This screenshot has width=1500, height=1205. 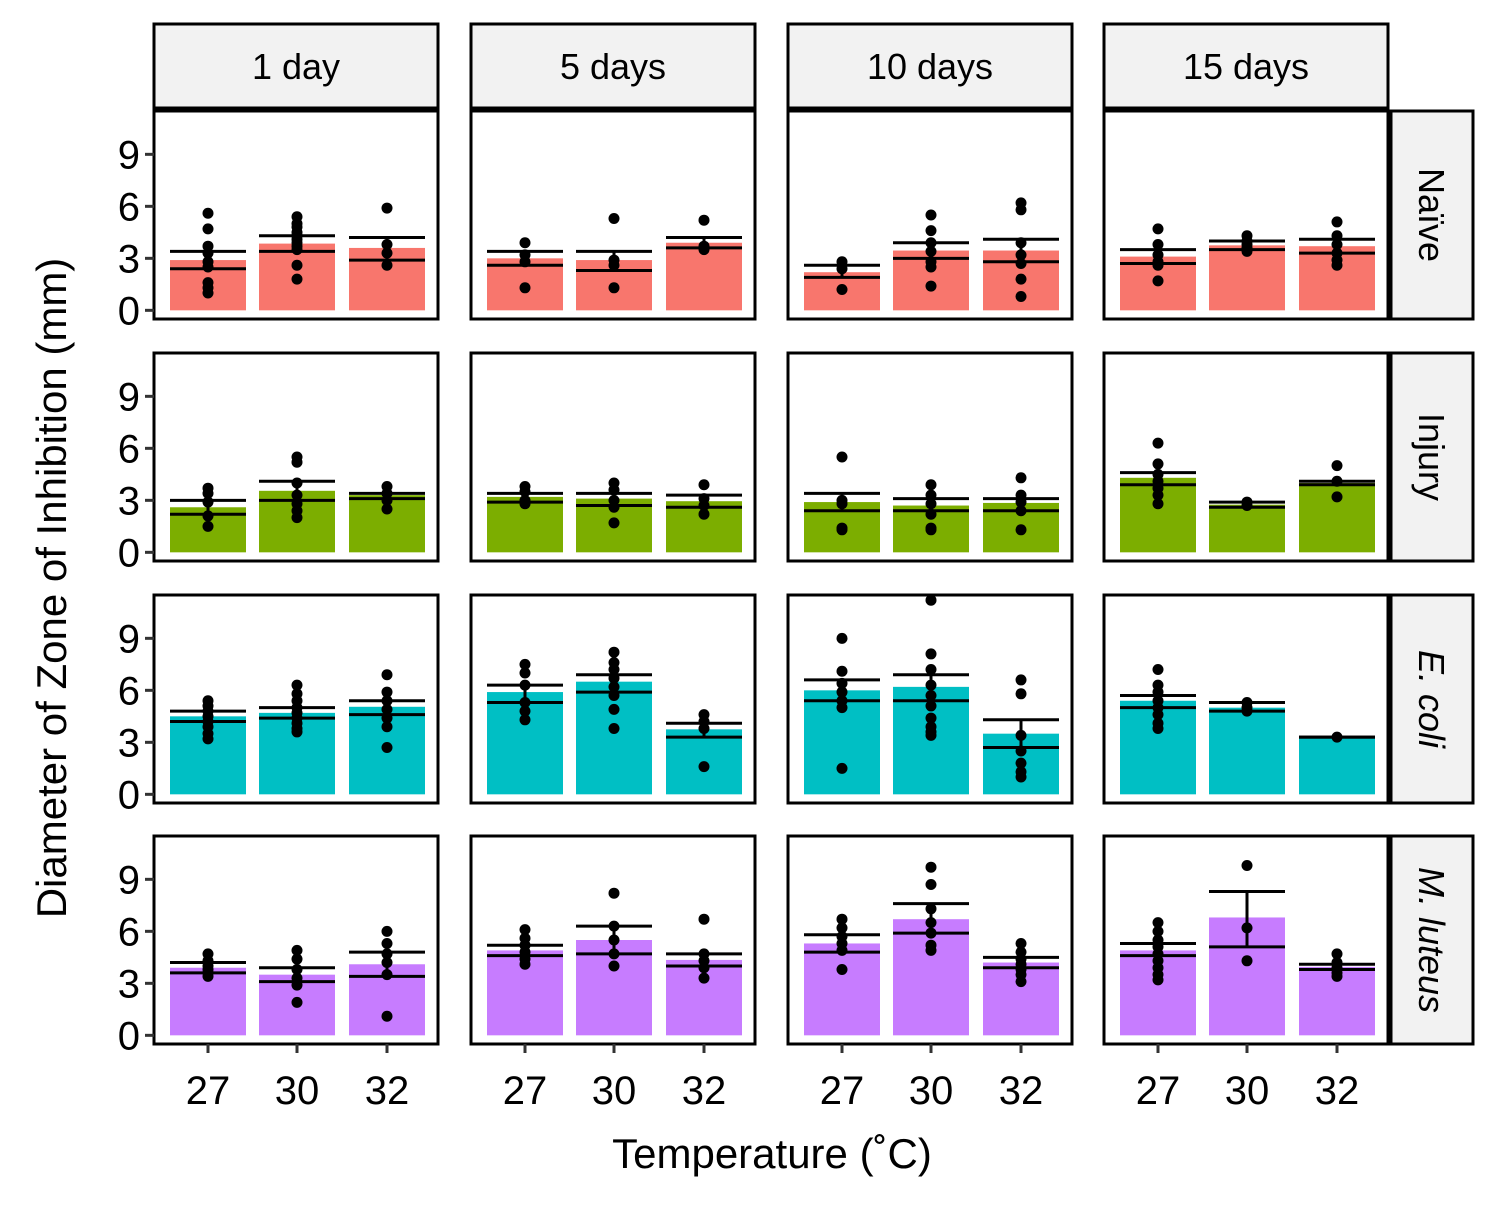 What do you see at coordinates (772, 1078) in the screenshot?
I see `x-axes: 27 30 32 27 30 32 27 30 32 27 30 32` at bounding box center [772, 1078].